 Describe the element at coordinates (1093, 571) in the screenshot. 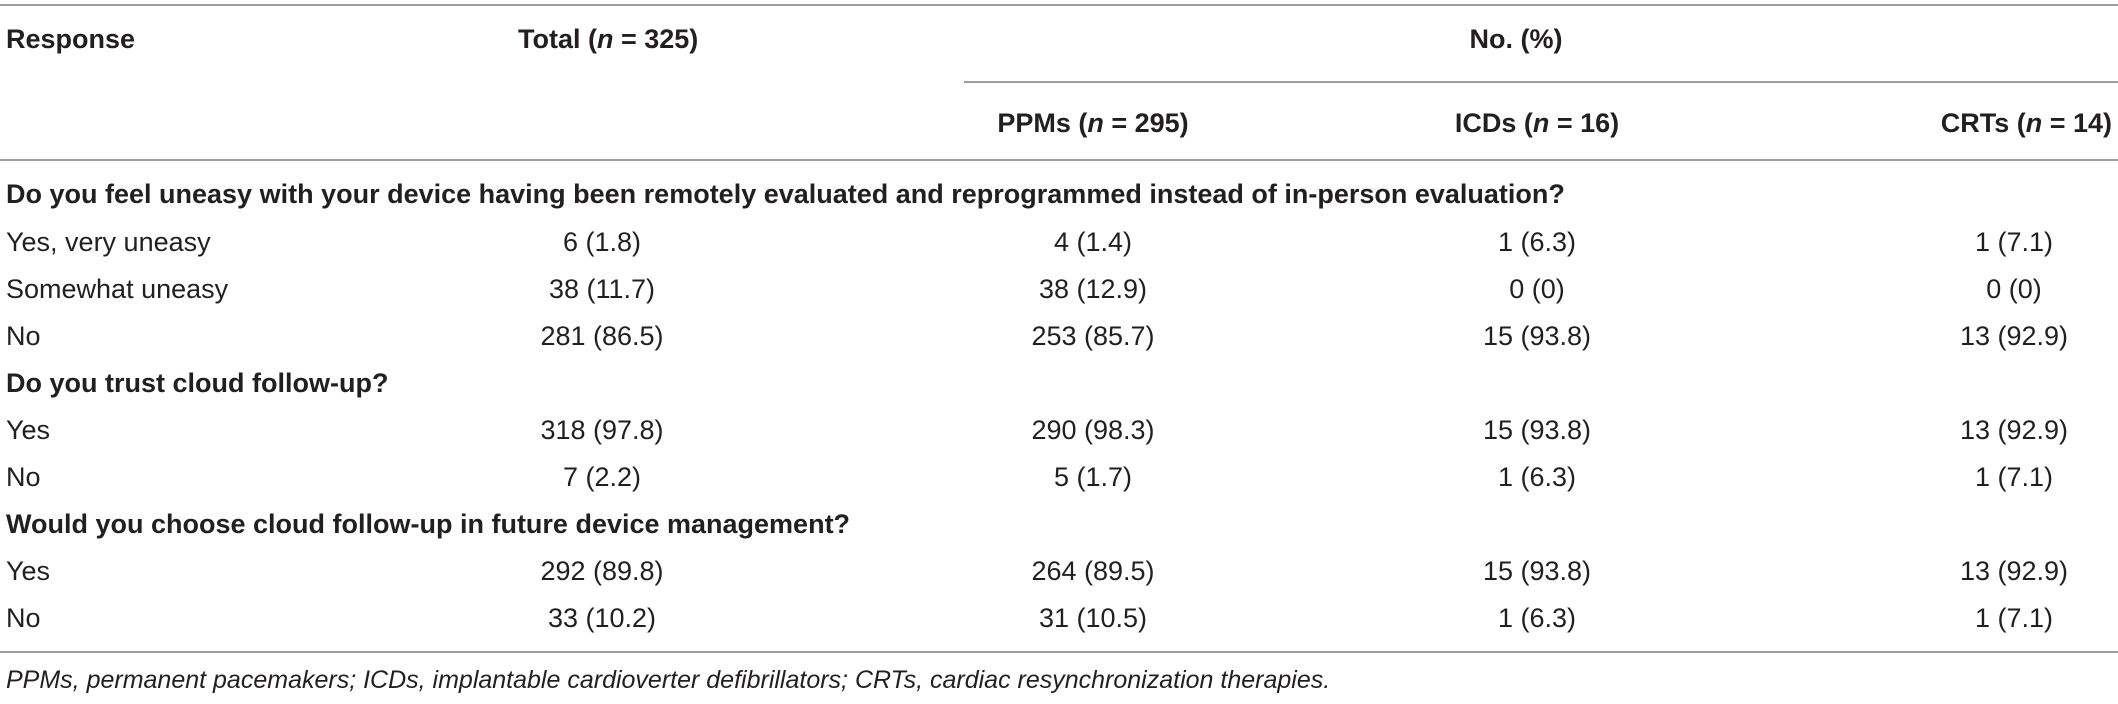

I see `cell-ppms: 264 (89.5)` at that location.